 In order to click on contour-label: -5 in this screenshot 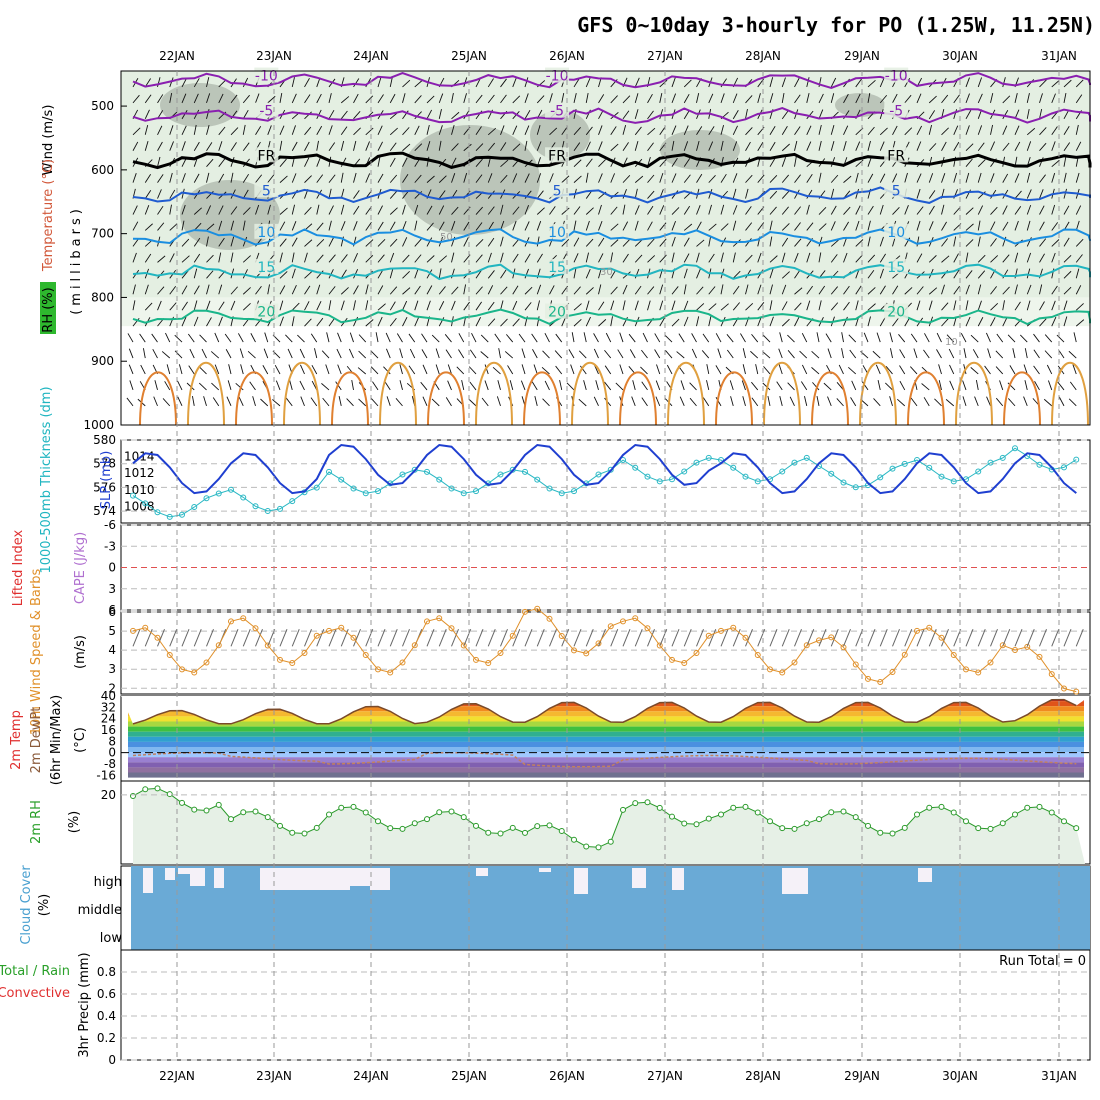, I will do `click(557, 112)`.